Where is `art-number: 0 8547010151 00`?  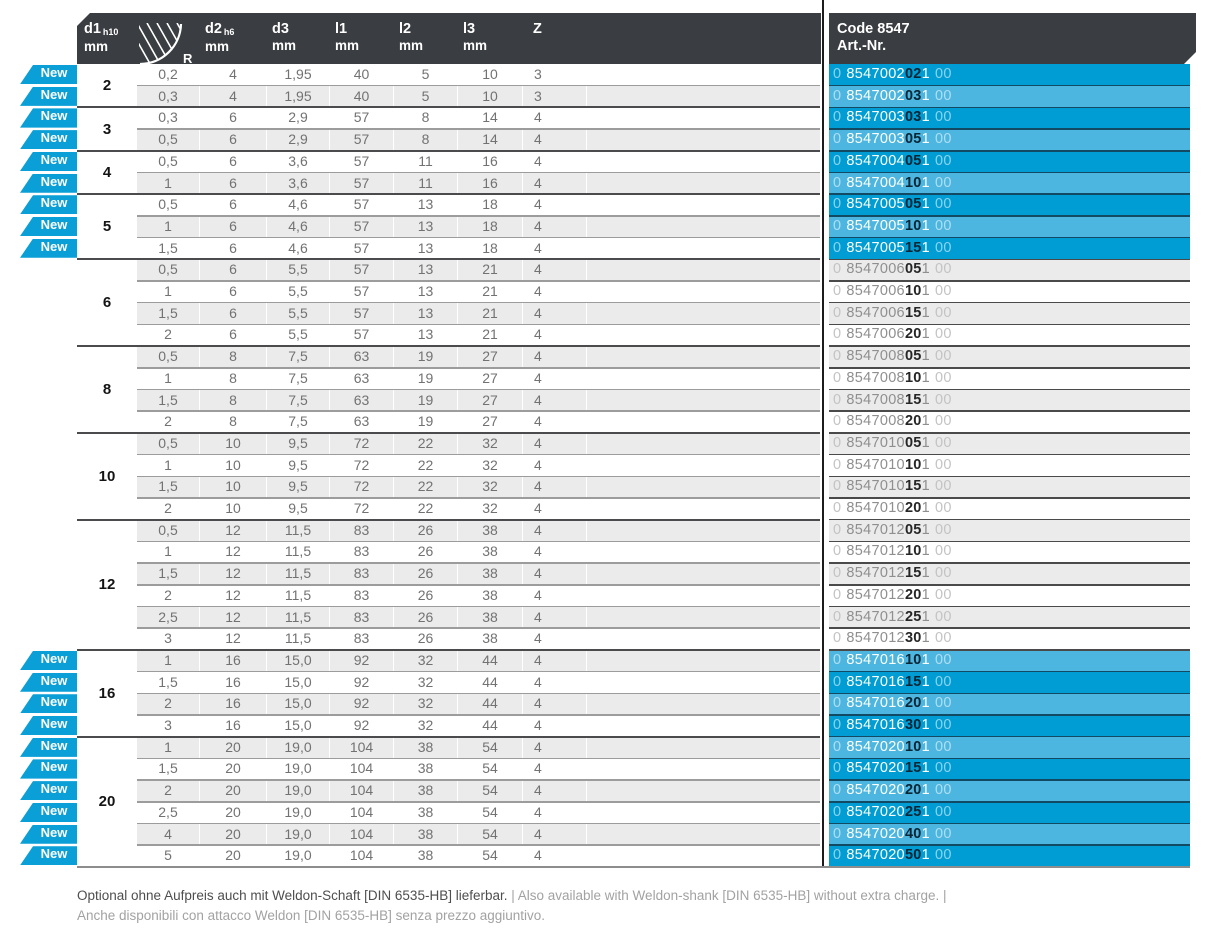 art-number: 0 8547010151 00 is located at coordinates (1009, 487).